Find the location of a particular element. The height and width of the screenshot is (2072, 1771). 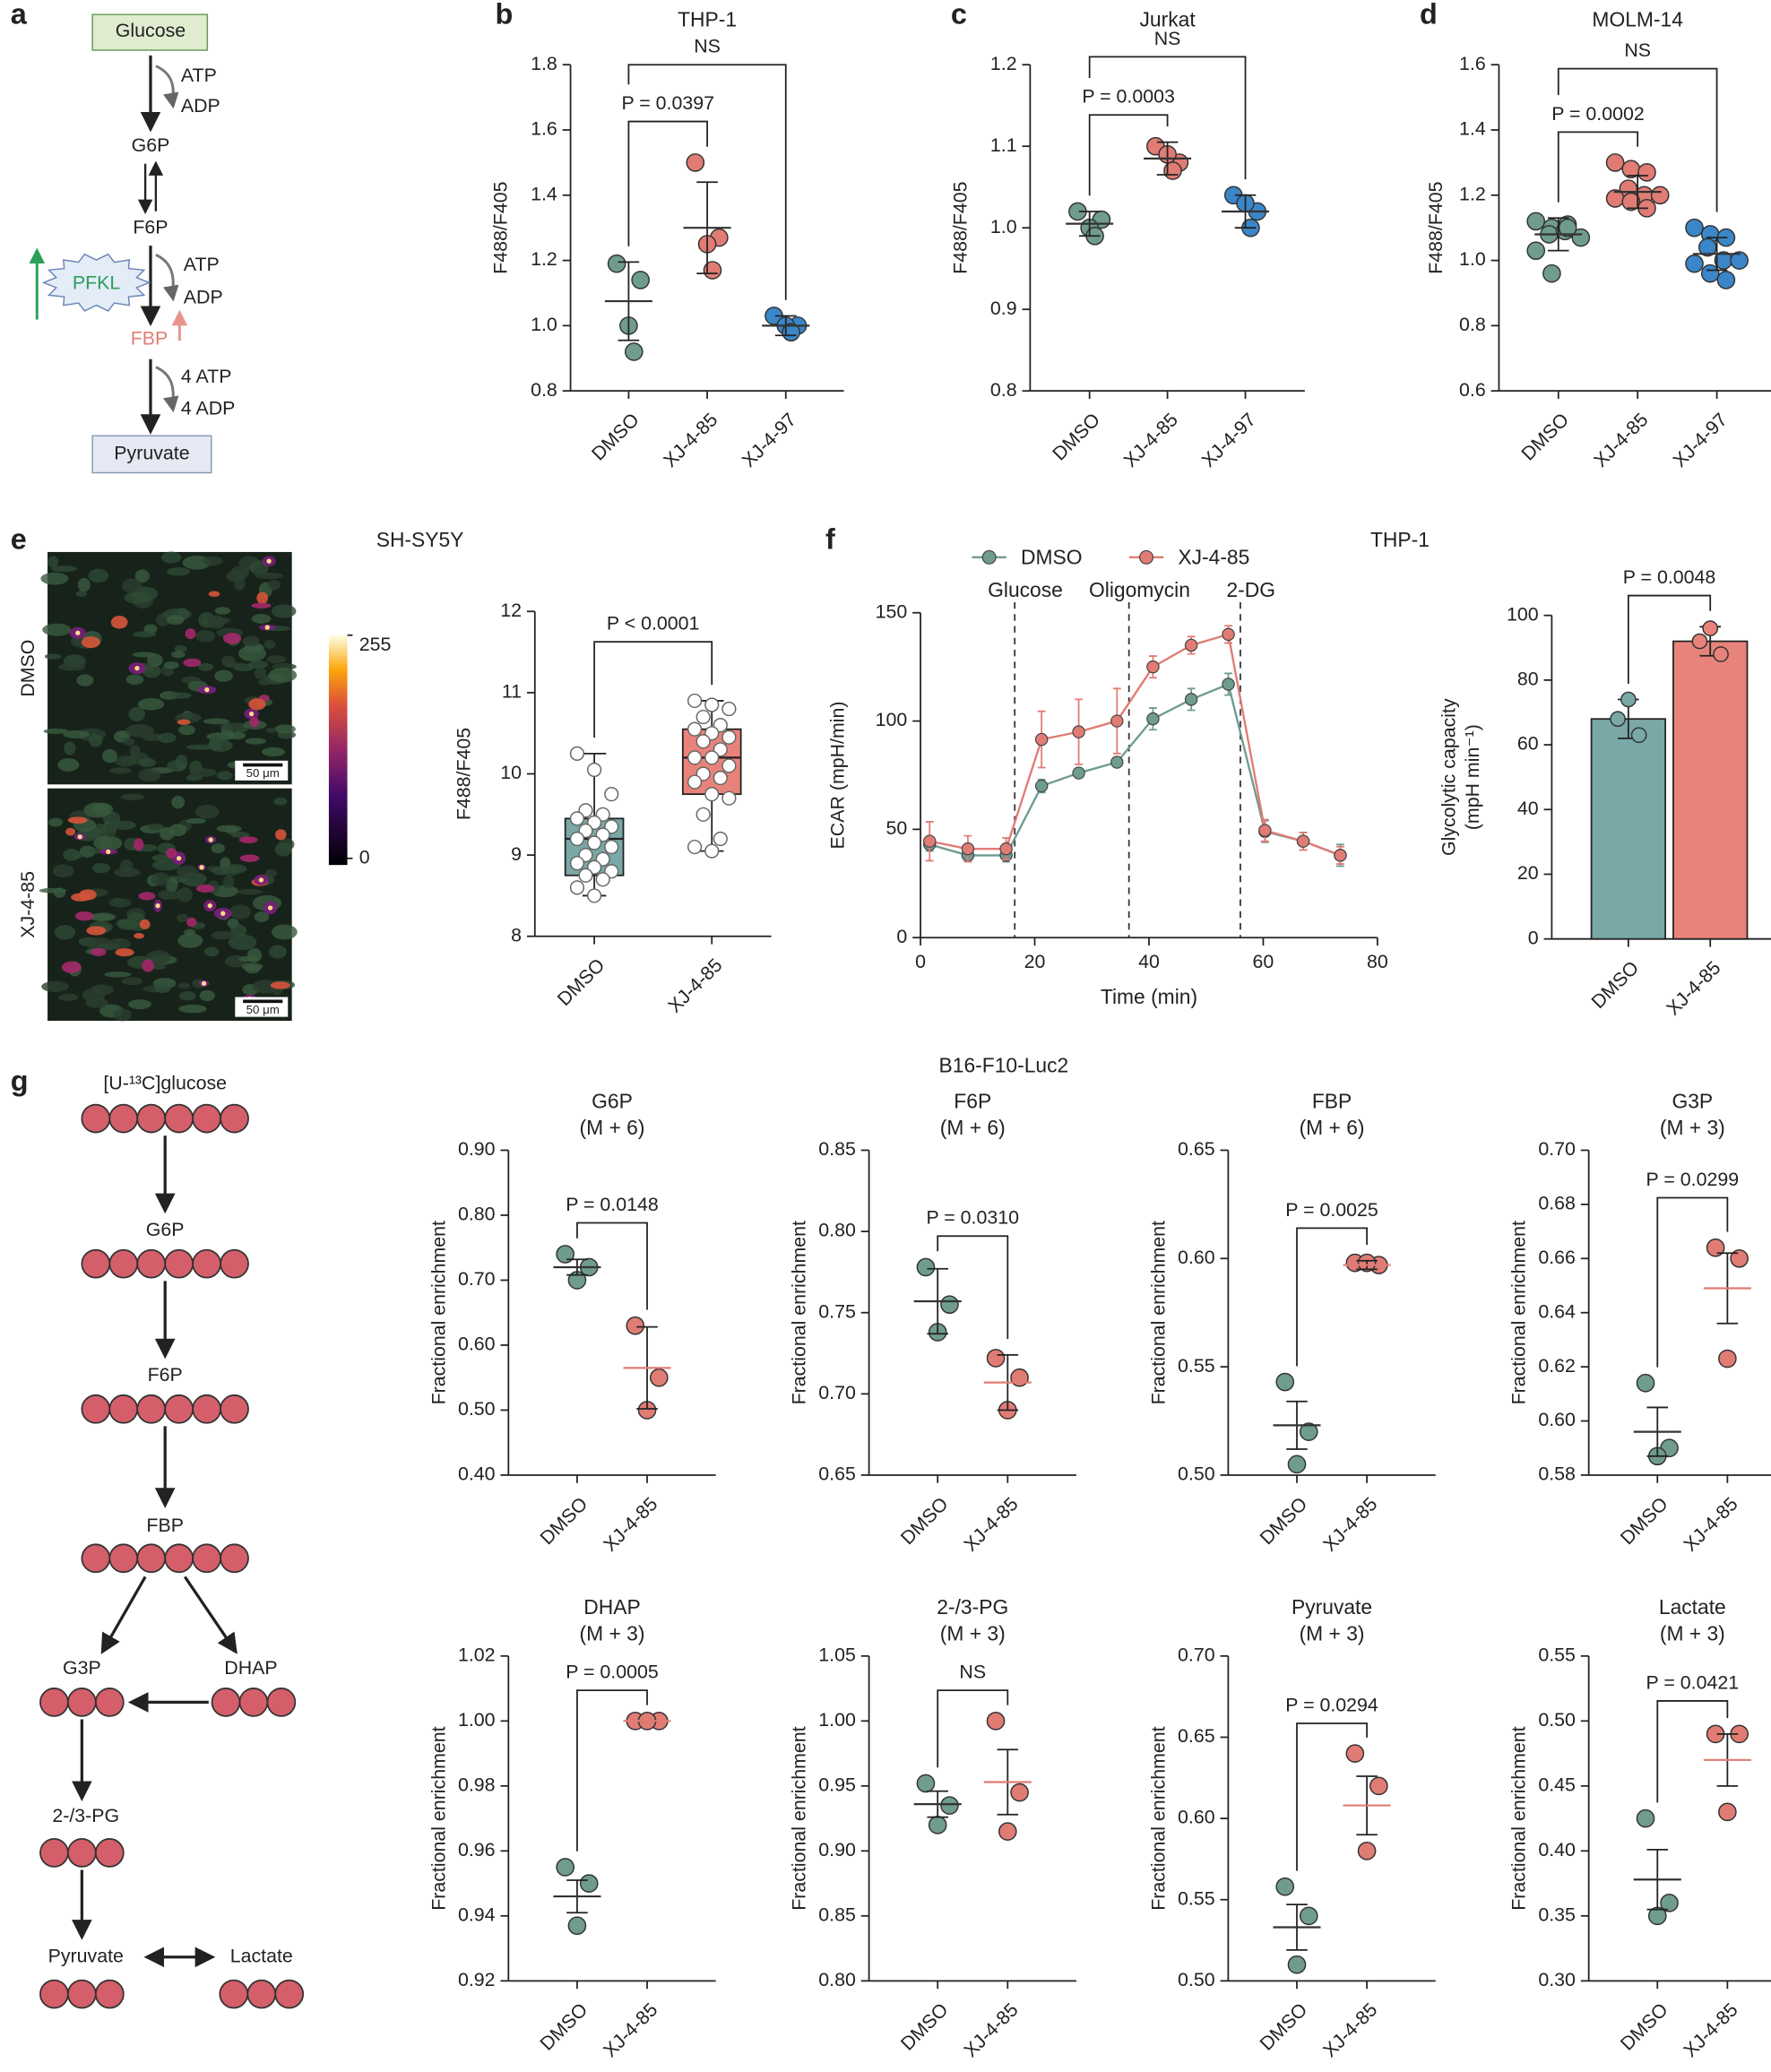

y-tick-label: 0.92 is located at coordinates (477, 1979).